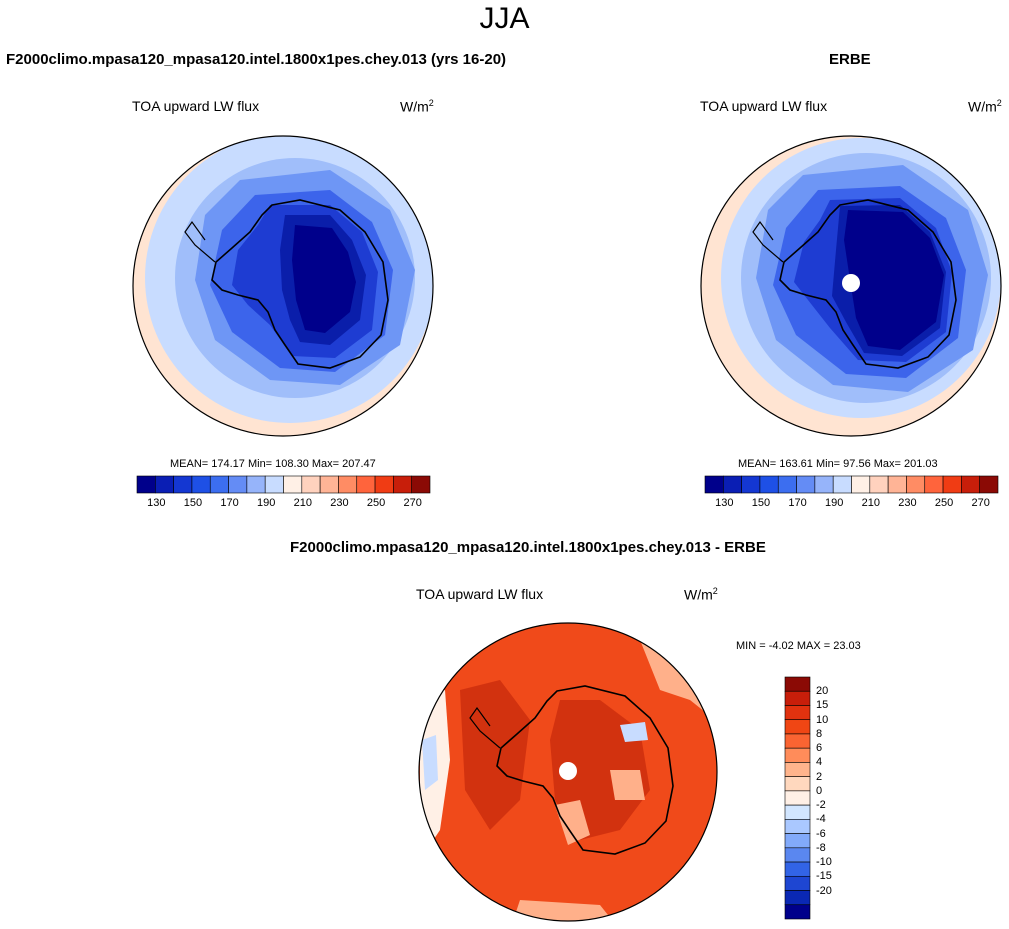  I want to click on diff-units: W/m2, so click(701, 594).